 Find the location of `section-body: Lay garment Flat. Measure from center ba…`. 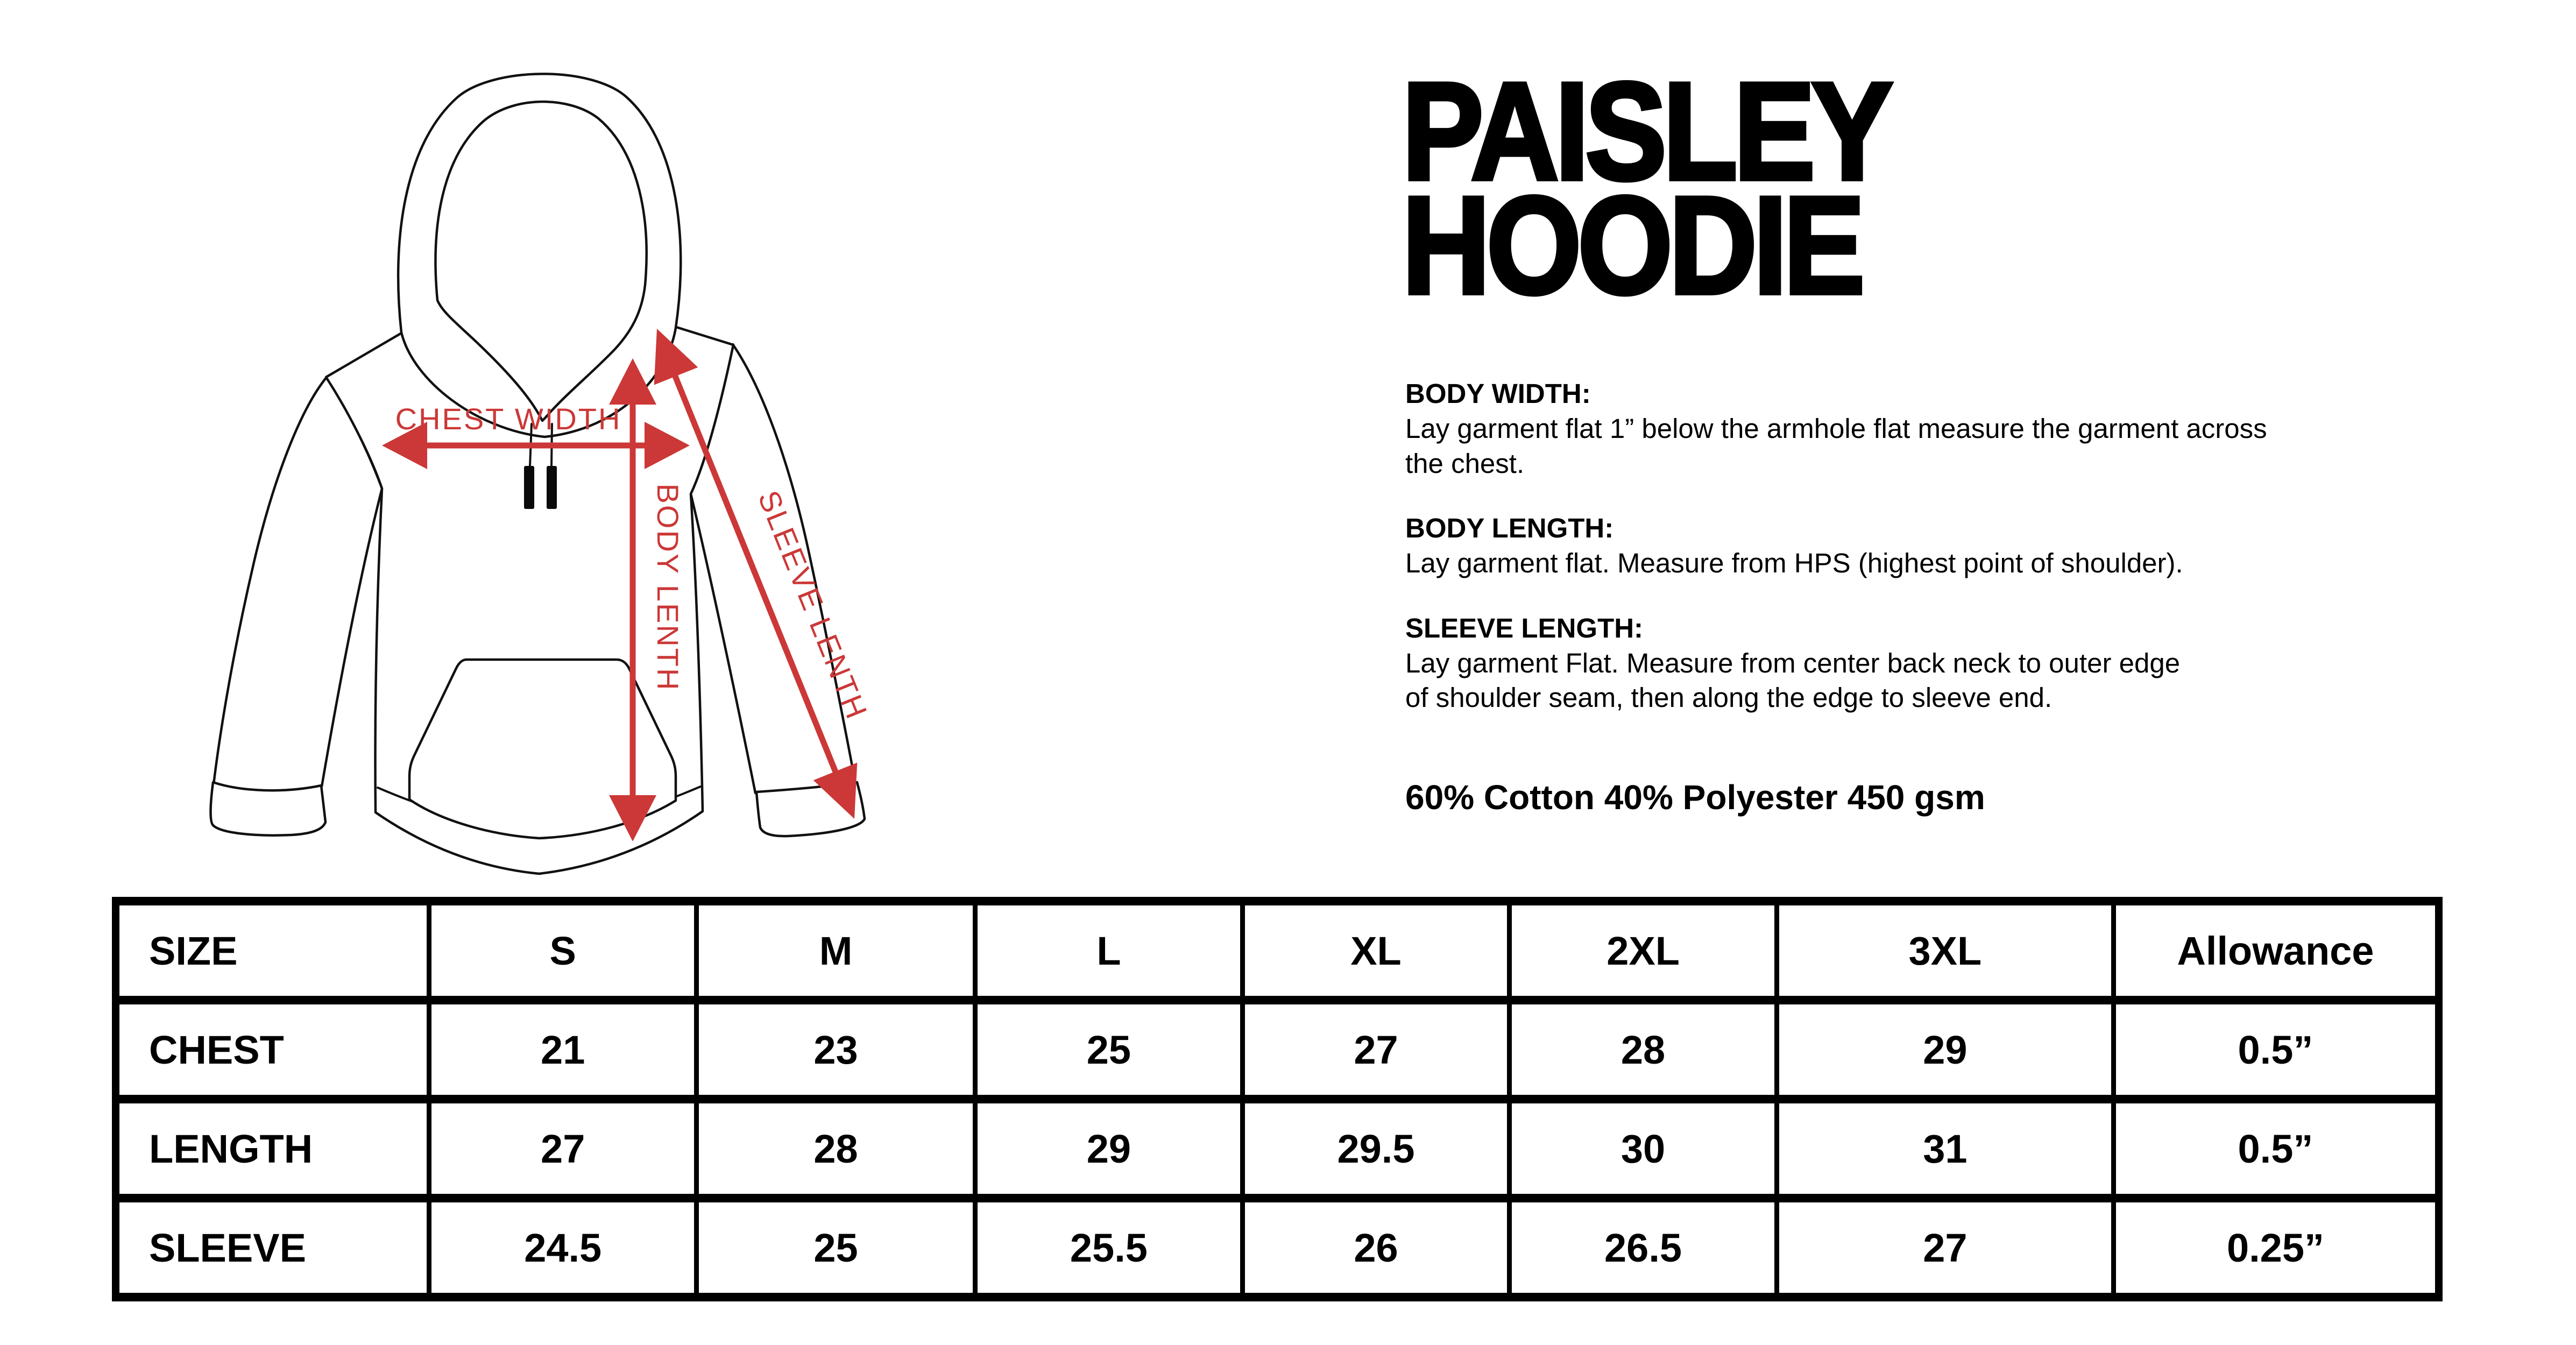

section-body: Lay garment Flat. Measure from center ba… is located at coordinates (1975, 681).